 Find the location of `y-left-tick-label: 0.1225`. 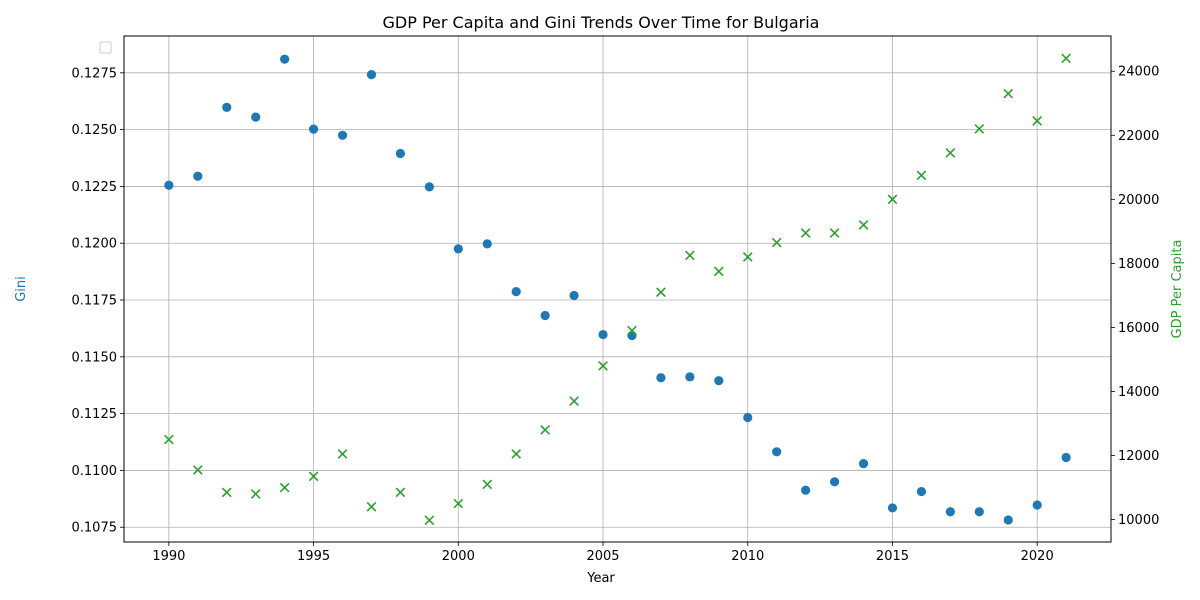

y-left-tick-label: 0.1225 is located at coordinates (95, 187).